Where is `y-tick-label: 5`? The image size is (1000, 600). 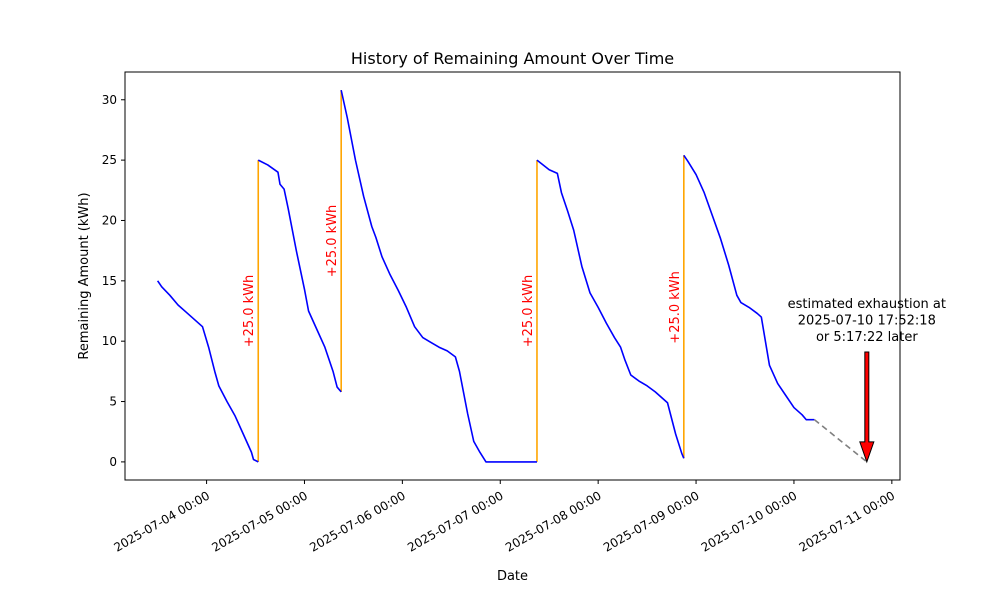 y-tick-label: 5 is located at coordinates (113, 402).